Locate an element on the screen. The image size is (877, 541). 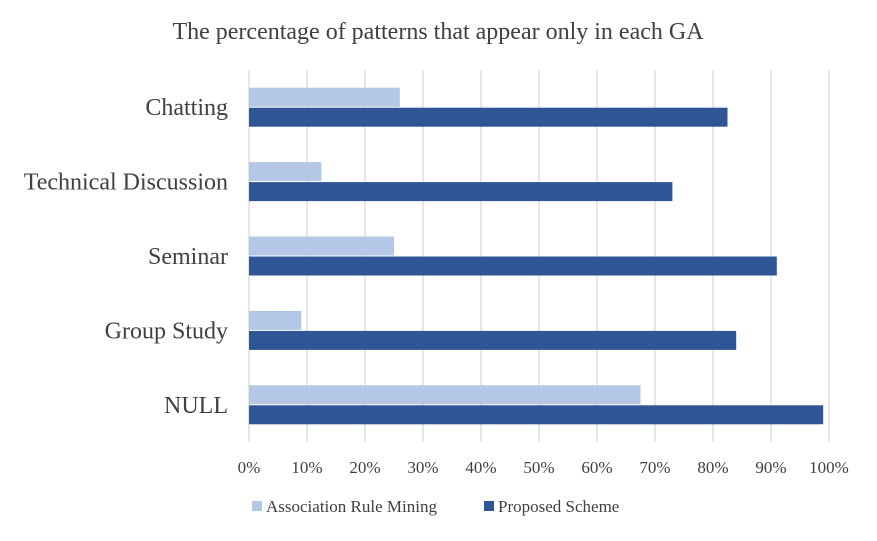
bar-association-rule-mining-null is located at coordinates (445, 395).